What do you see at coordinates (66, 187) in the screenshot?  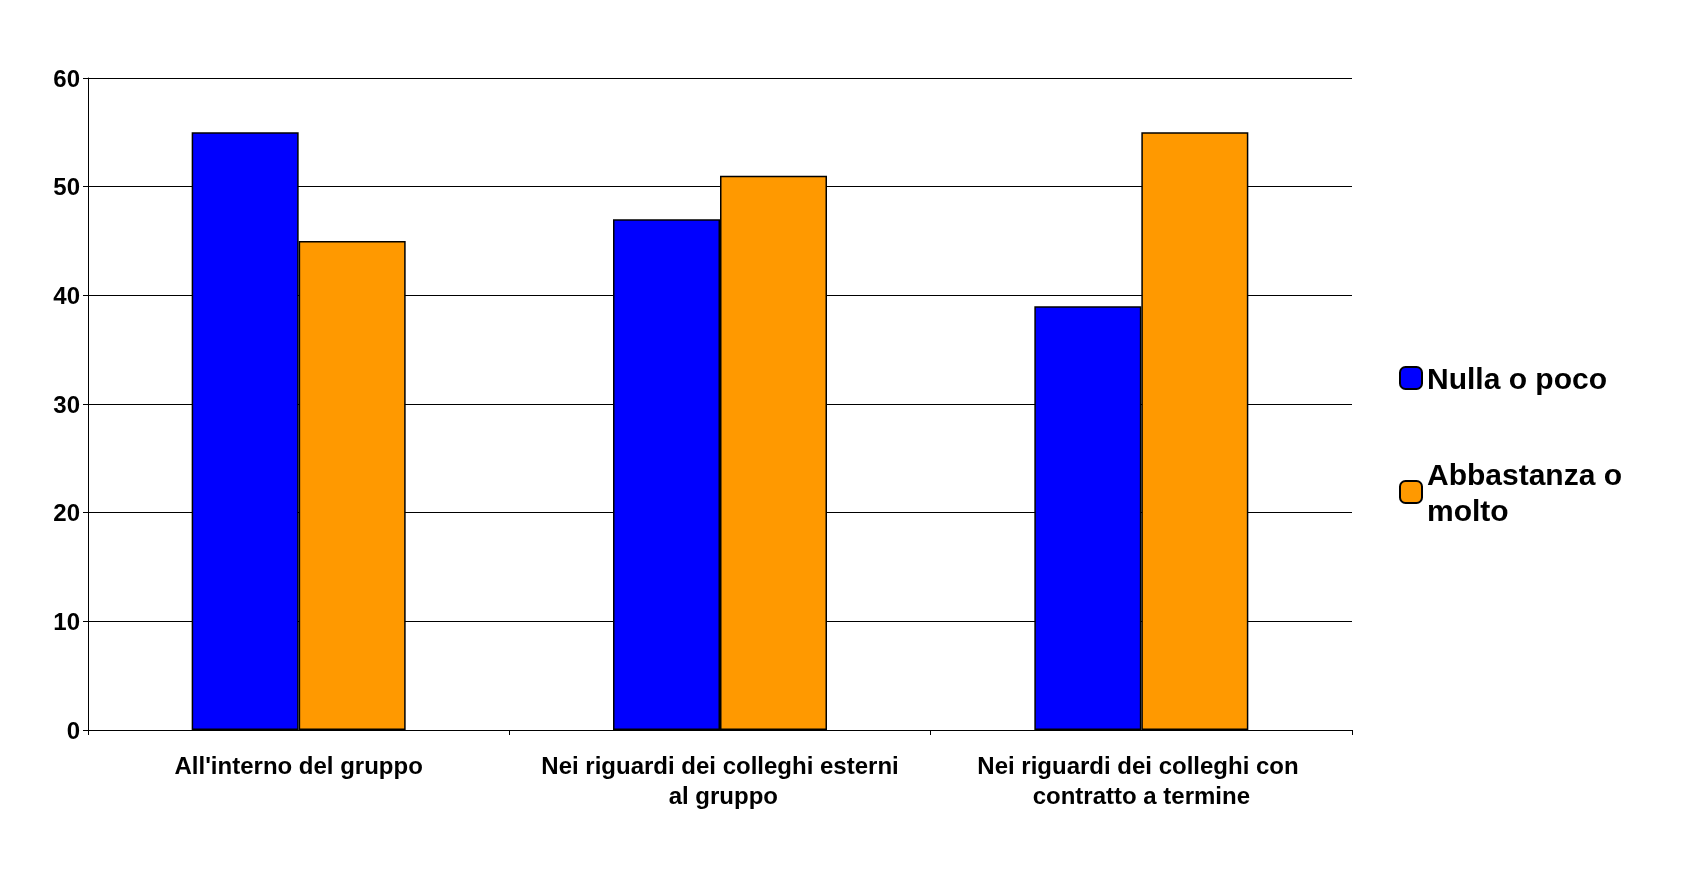 I see `y-tick-label: 50` at bounding box center [66, 187].